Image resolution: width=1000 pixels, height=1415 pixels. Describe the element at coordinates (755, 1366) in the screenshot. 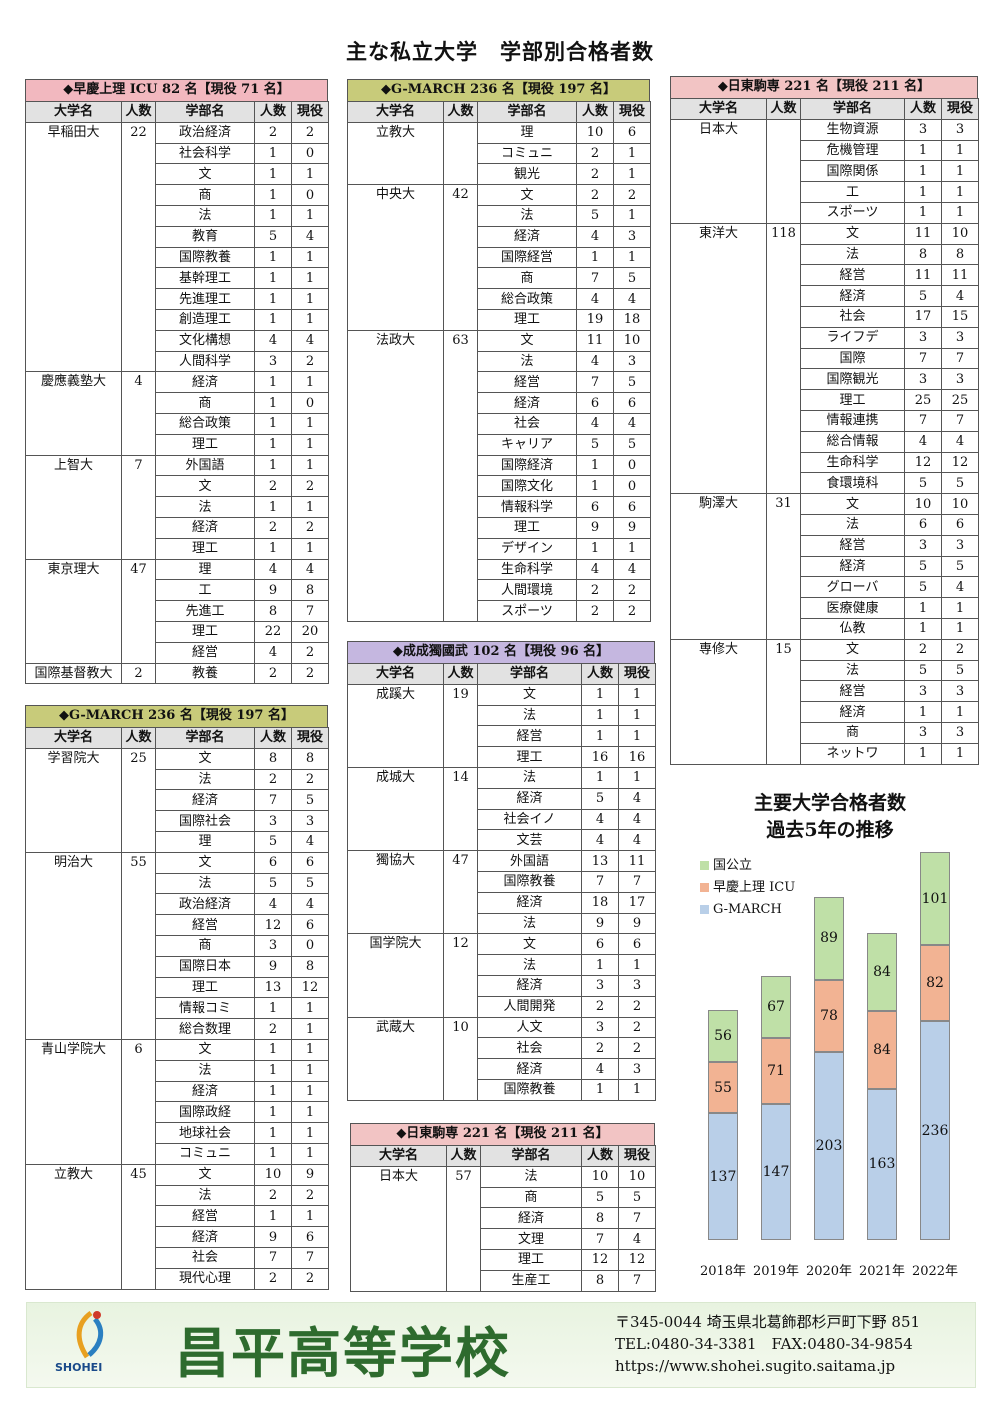

I see `website-link: https://www.shohei.sugito.saitama.jp` at that location.